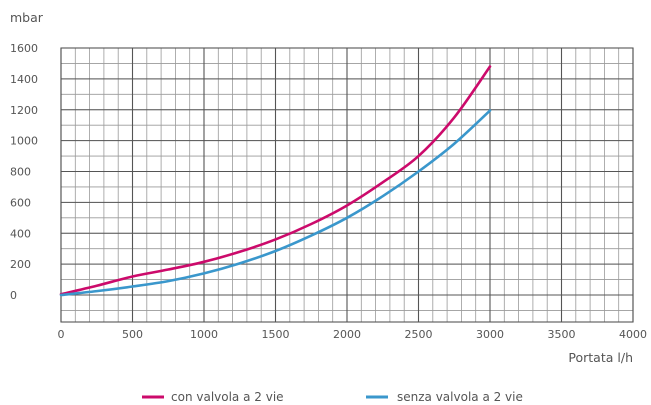 This screenshot has width=651, height=405. Describe the element at coordinates (419, 334) in the screenshot. I see `x-tick-label: 2500` at that location.